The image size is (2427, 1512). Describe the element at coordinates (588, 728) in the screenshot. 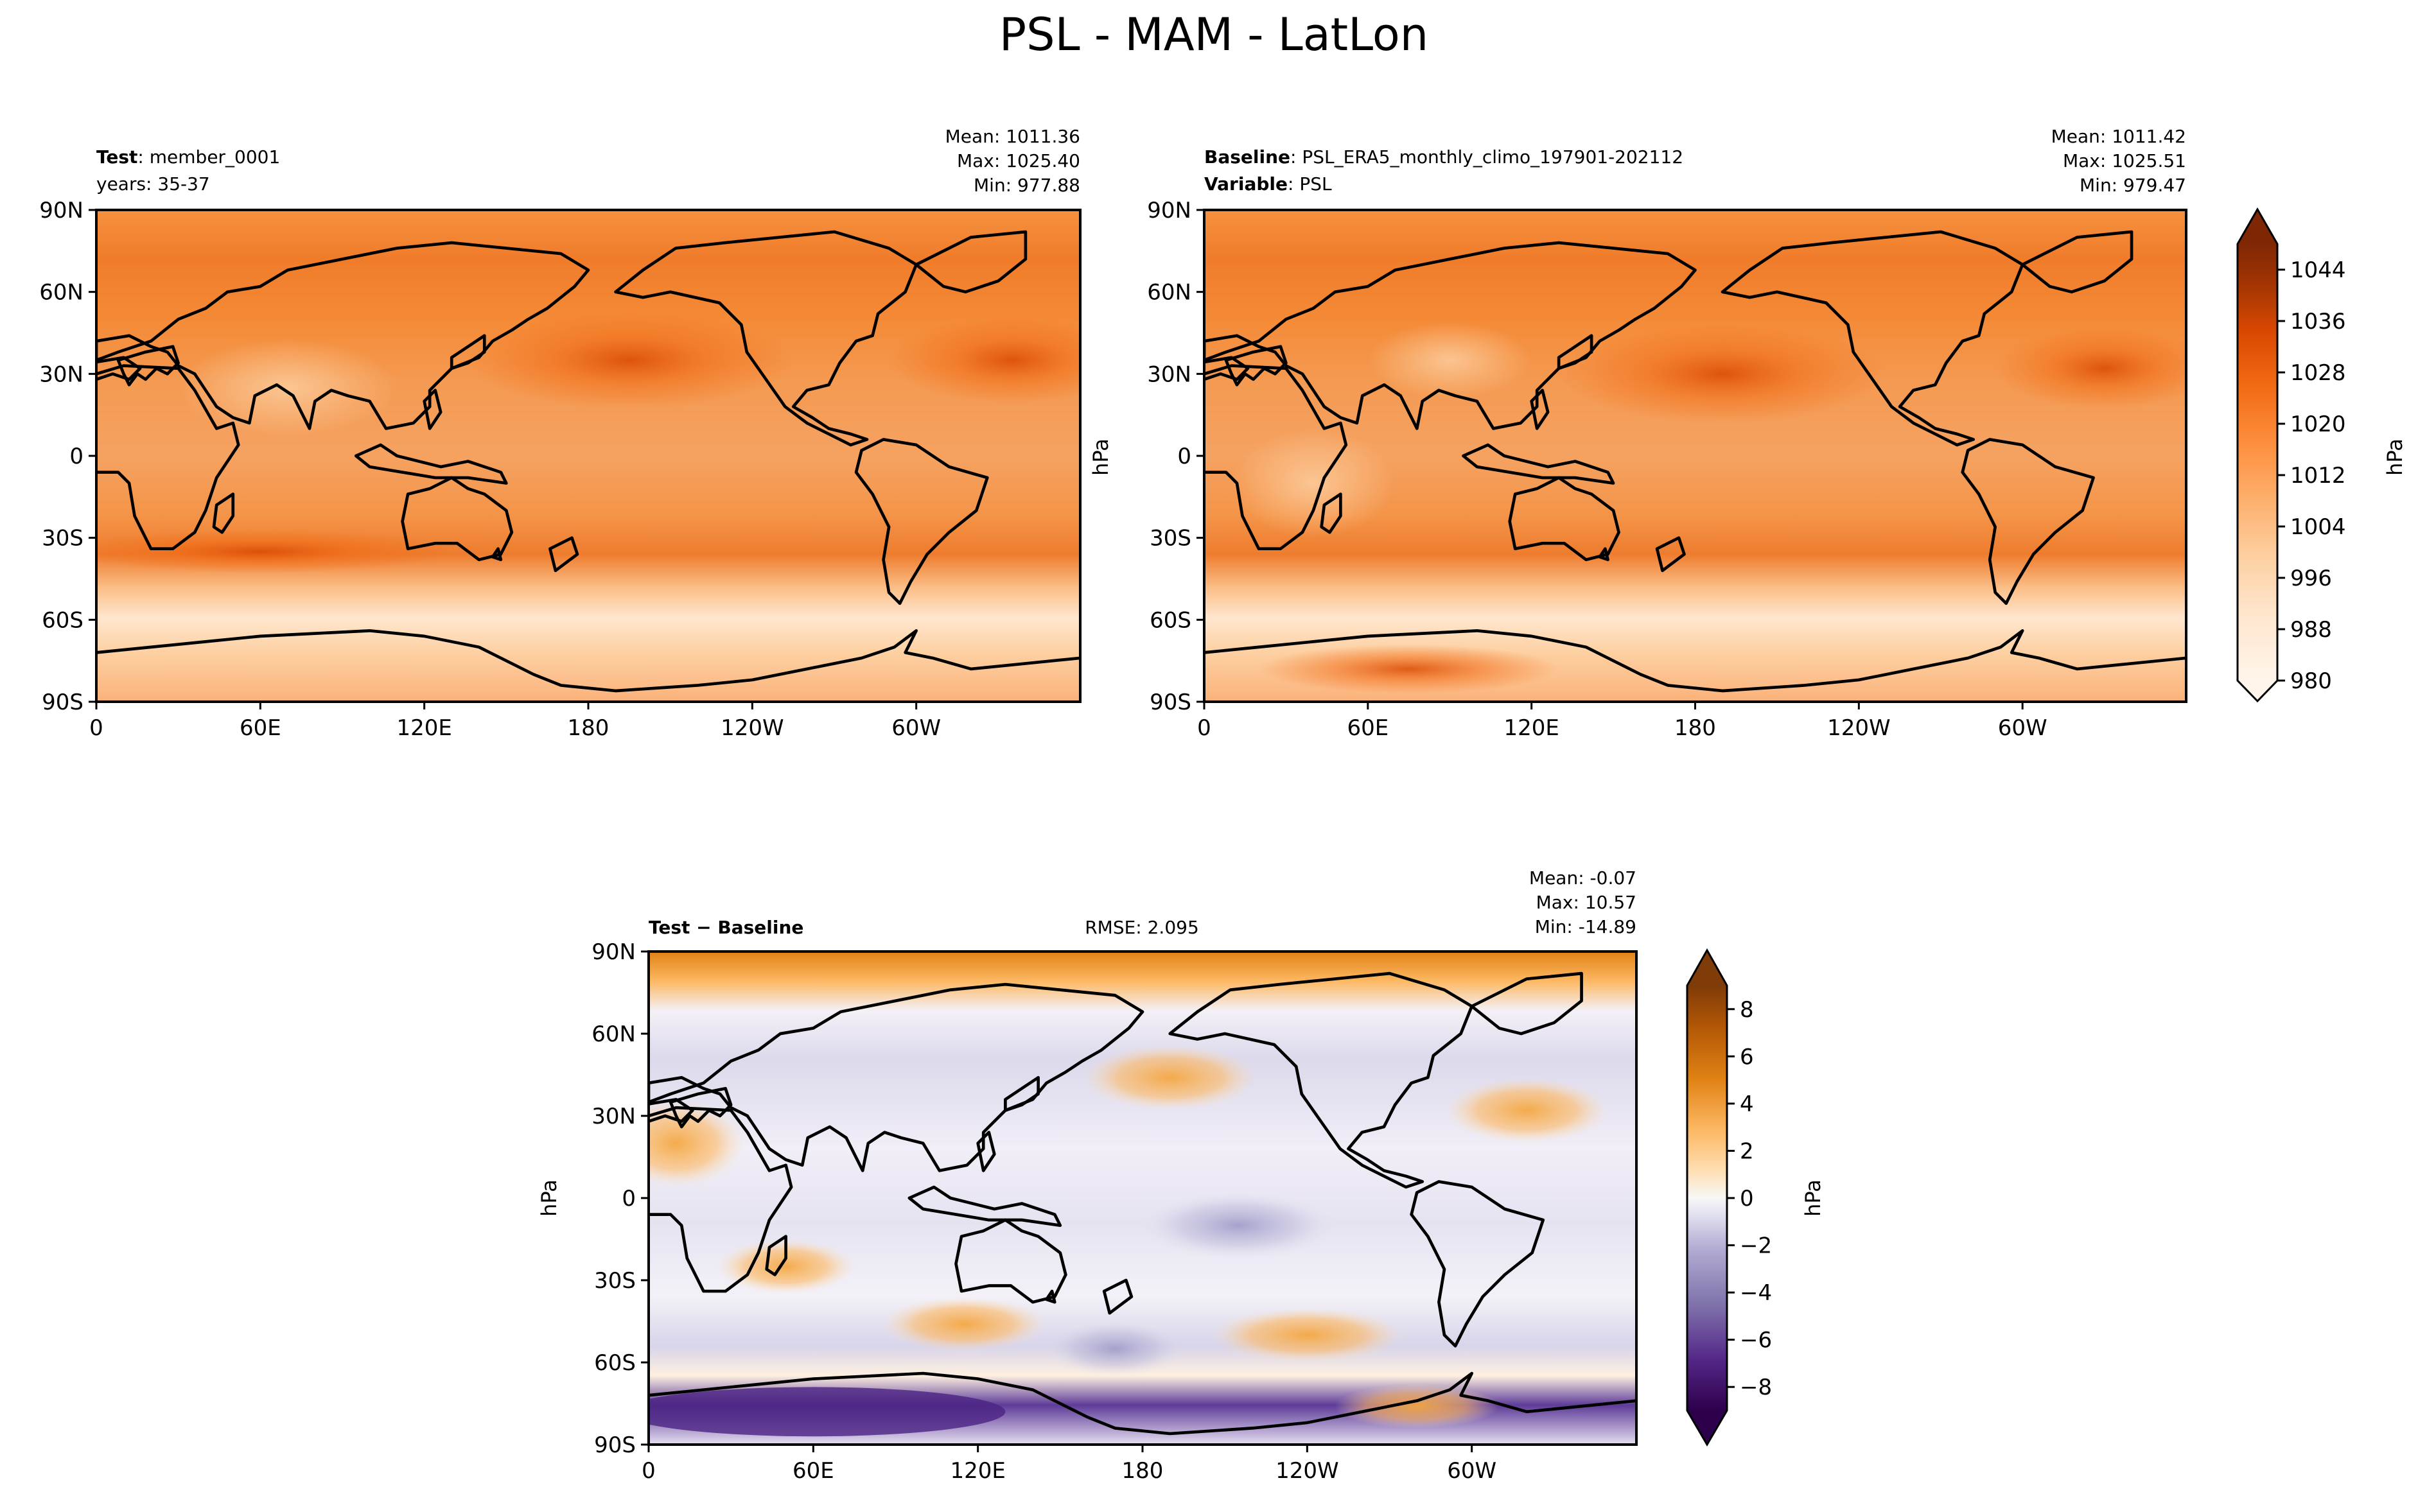

I see `test-xtick-label: 180` at that location.